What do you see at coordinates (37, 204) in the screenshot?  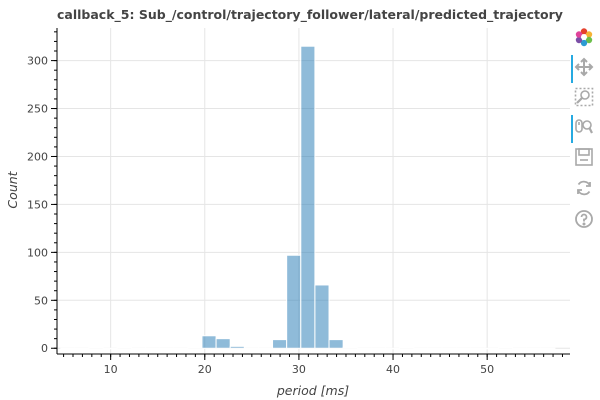 I see `y-tick-label: 150` at bounding box center [37, 204].